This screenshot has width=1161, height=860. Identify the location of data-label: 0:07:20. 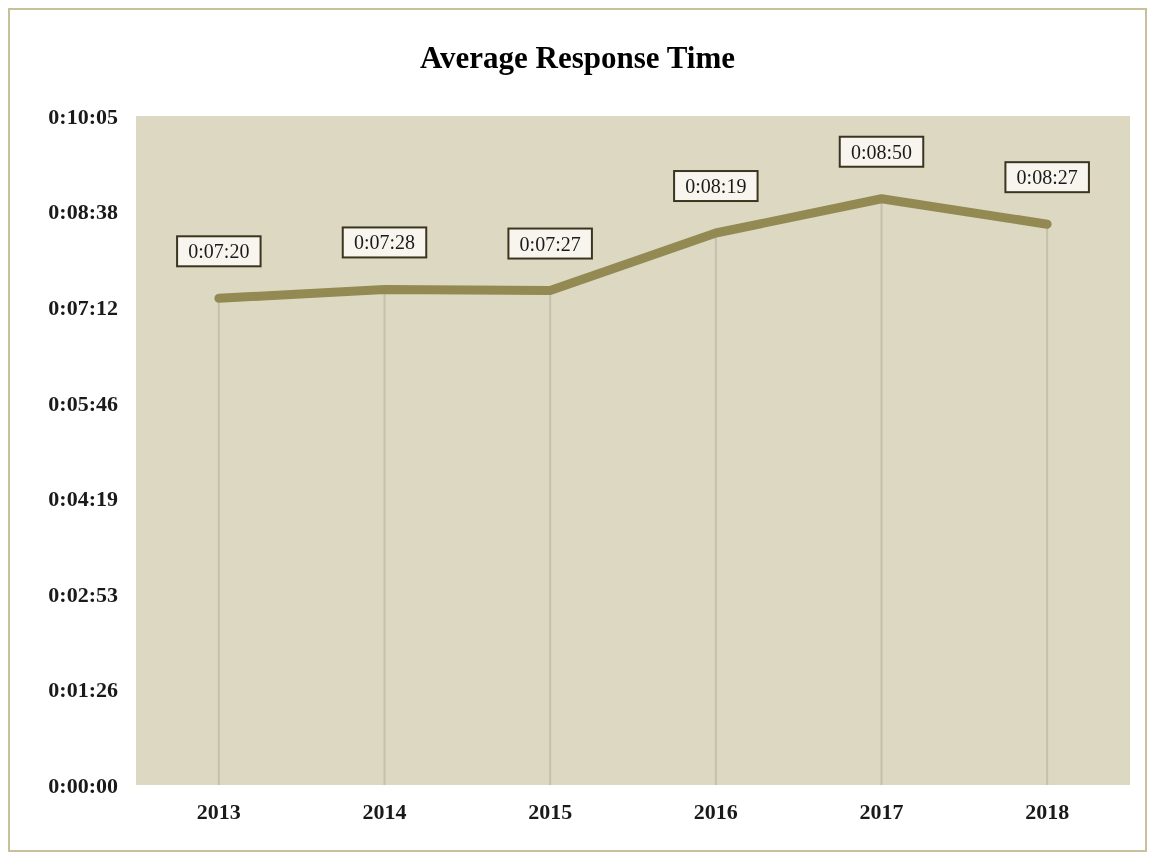
(219, 251).